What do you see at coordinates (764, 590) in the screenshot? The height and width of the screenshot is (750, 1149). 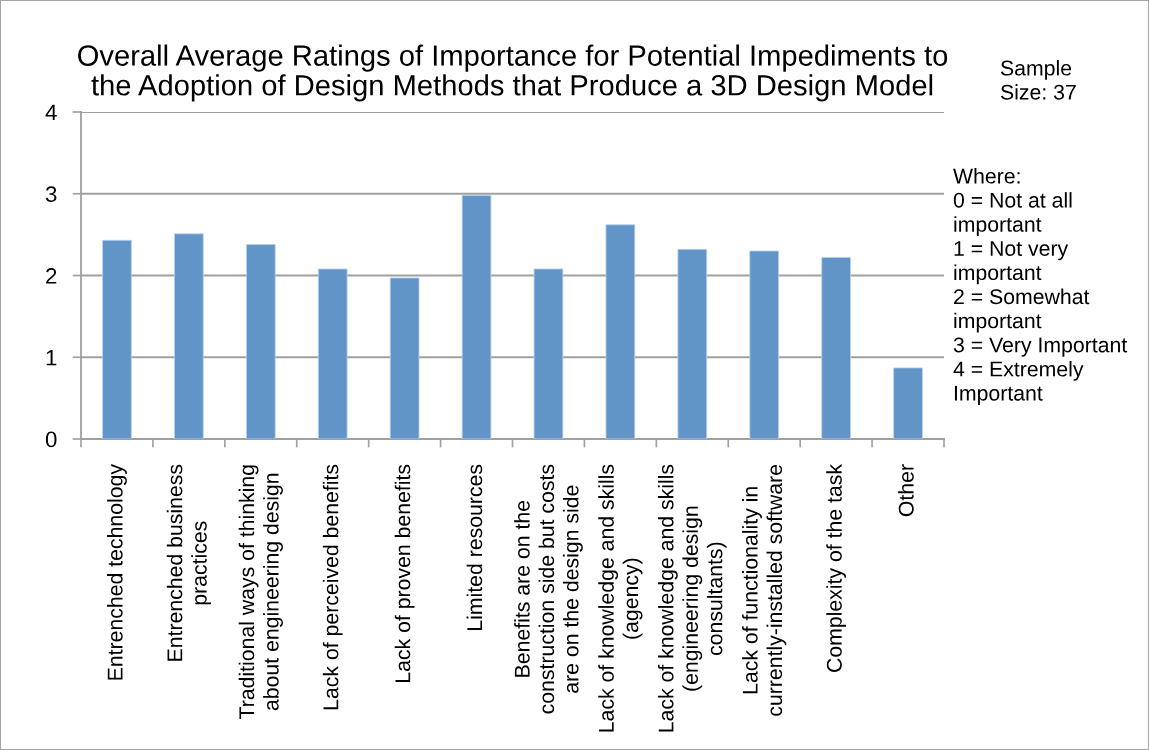 I see `x-tick-label: Lack of functionality in currently-installed software` at bounding box center [764, 590].